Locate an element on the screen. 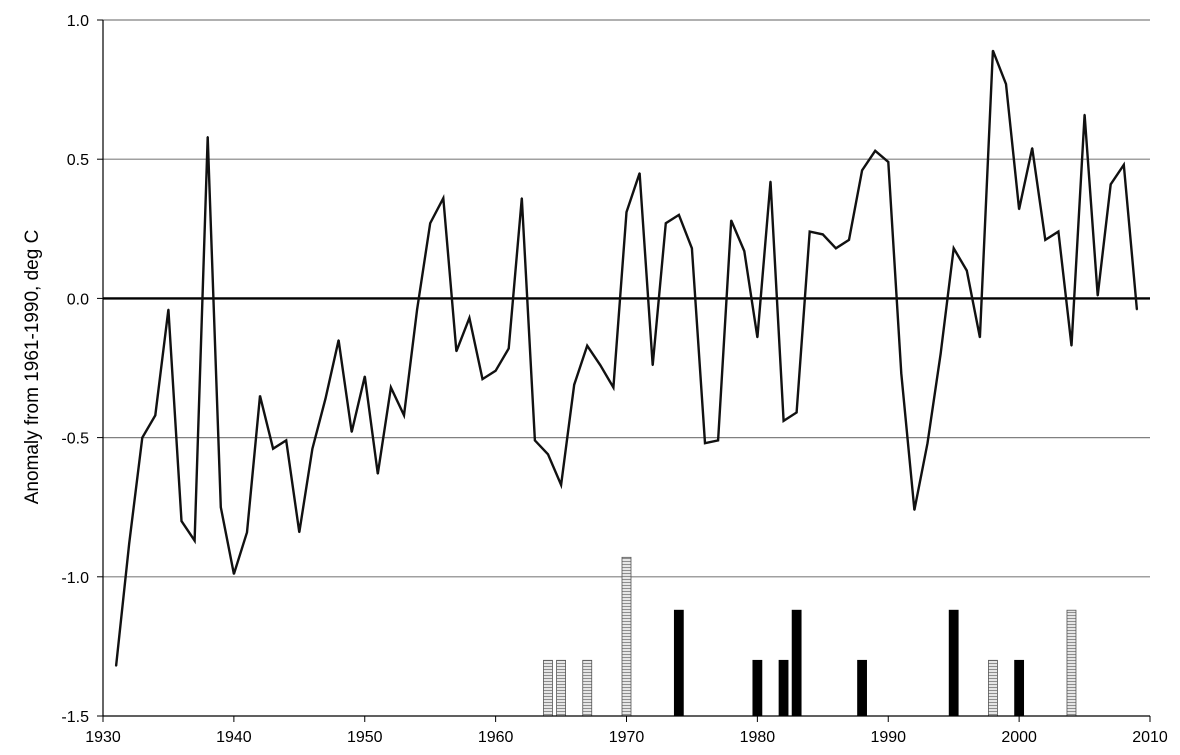 Image resolution: width=1180 pixels, height=755 pixels. y-tick-label: 0.5 is located at coordinates (78, 160).